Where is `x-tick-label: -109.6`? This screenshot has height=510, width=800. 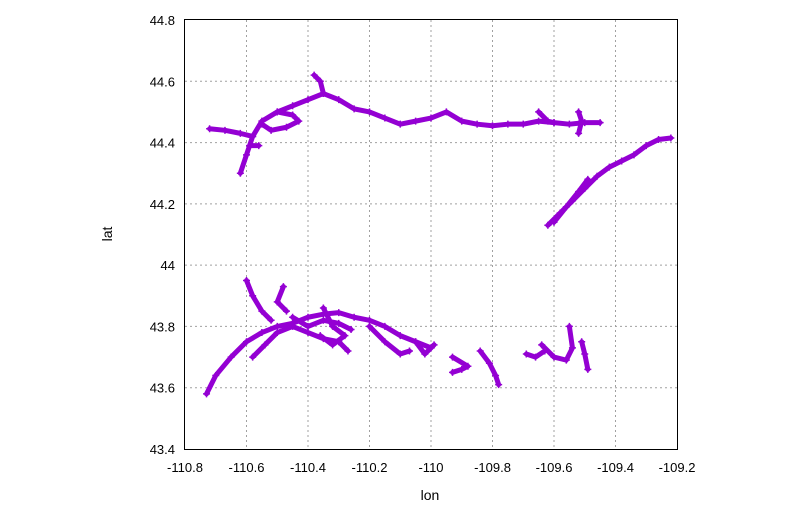 x-tick-label: -109.6 is located at coordinates (554, 467).